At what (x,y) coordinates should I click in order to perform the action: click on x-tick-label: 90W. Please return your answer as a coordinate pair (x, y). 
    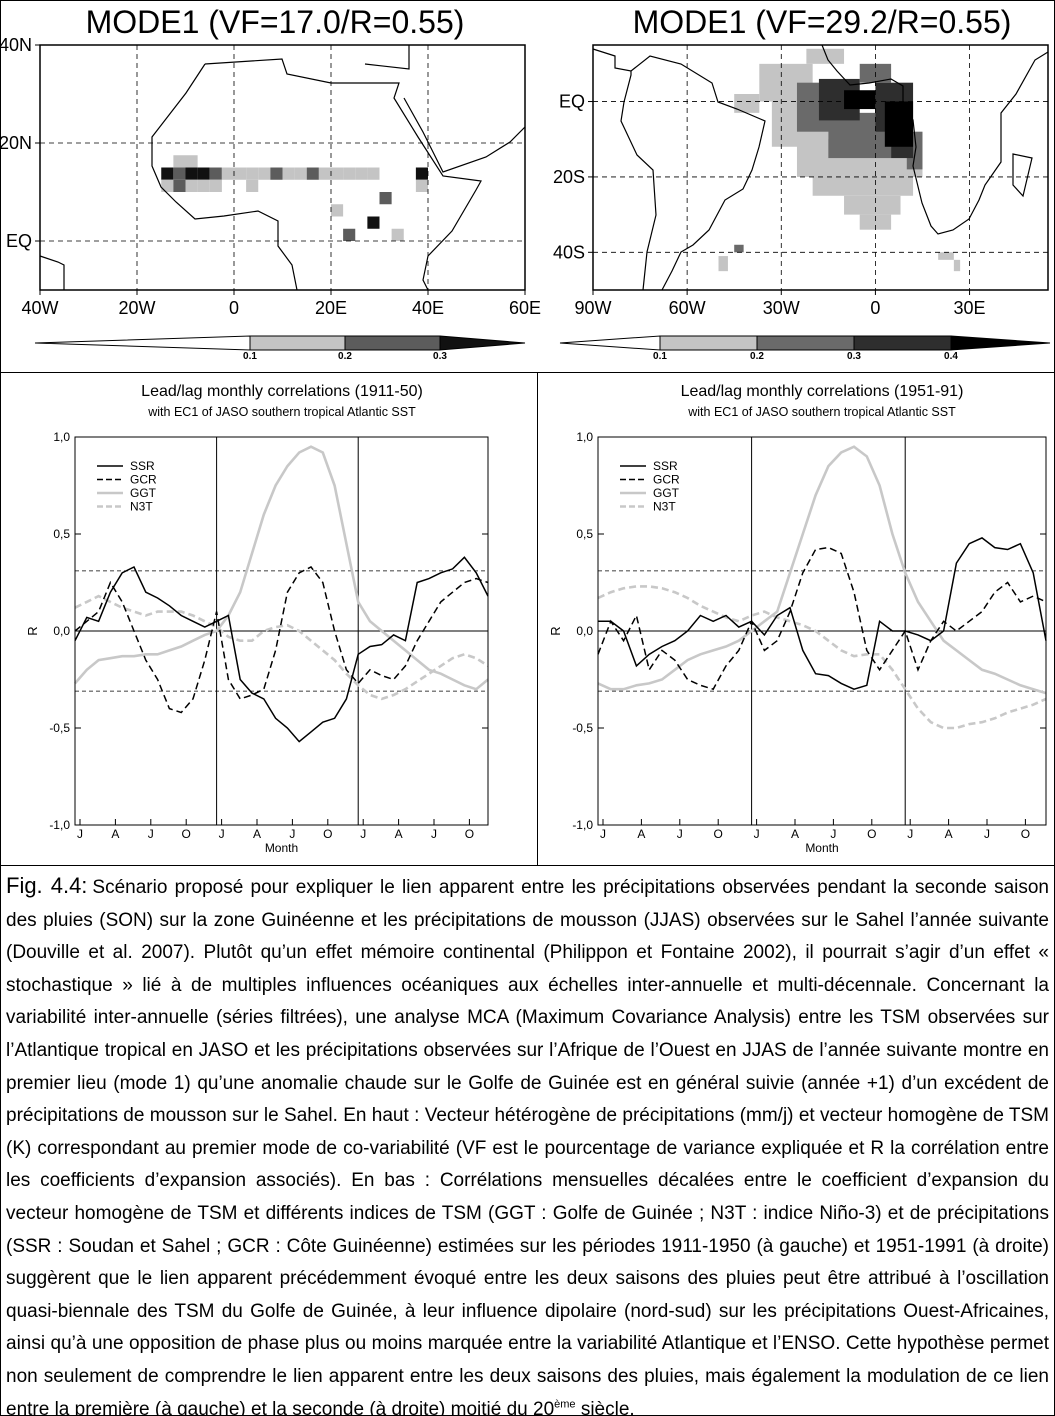
    Looking at the image, I should click on (592, 308).